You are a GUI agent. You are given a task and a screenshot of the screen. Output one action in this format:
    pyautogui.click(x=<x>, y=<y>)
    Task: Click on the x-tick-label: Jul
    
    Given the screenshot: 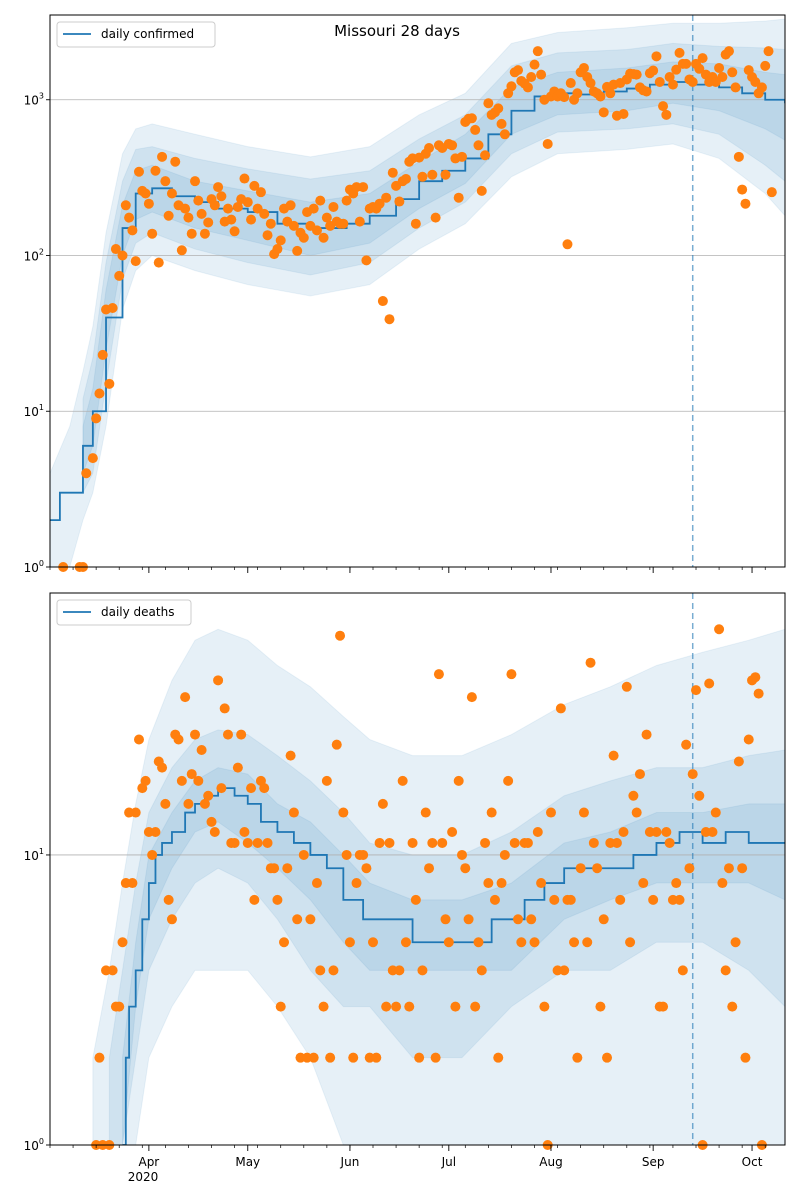 What is the action you would take?
    pyautogui.click(x=448, y=1162)
    